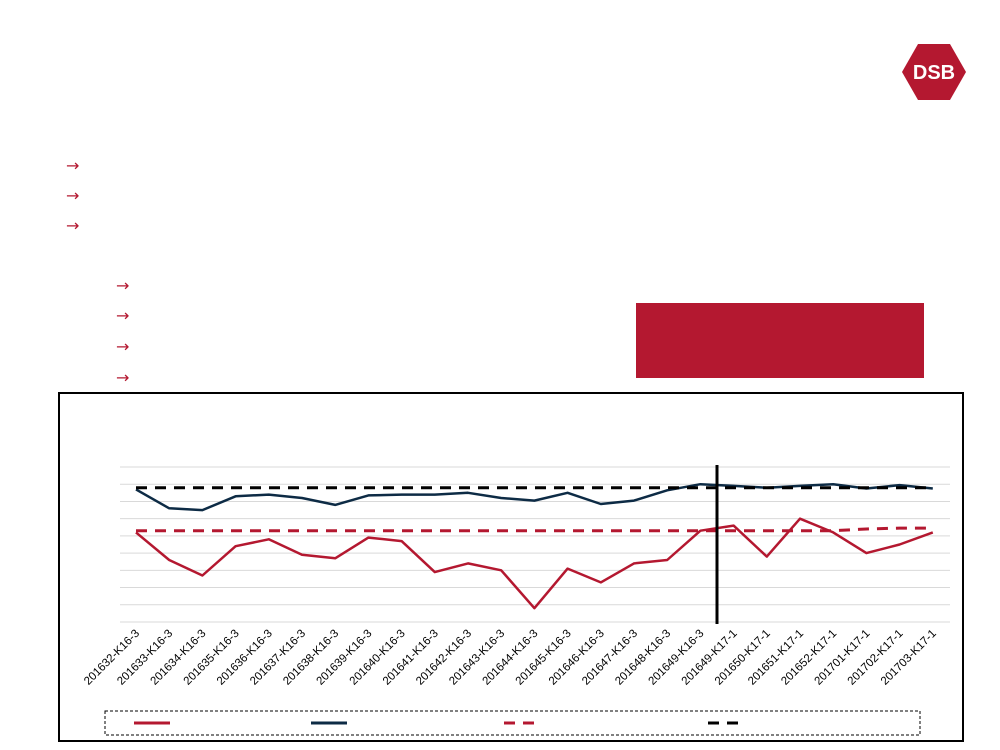 This screenshot has height=750, width=1000. I want to click on x-tick-label: 201632-K16-3, so click(112, 658).